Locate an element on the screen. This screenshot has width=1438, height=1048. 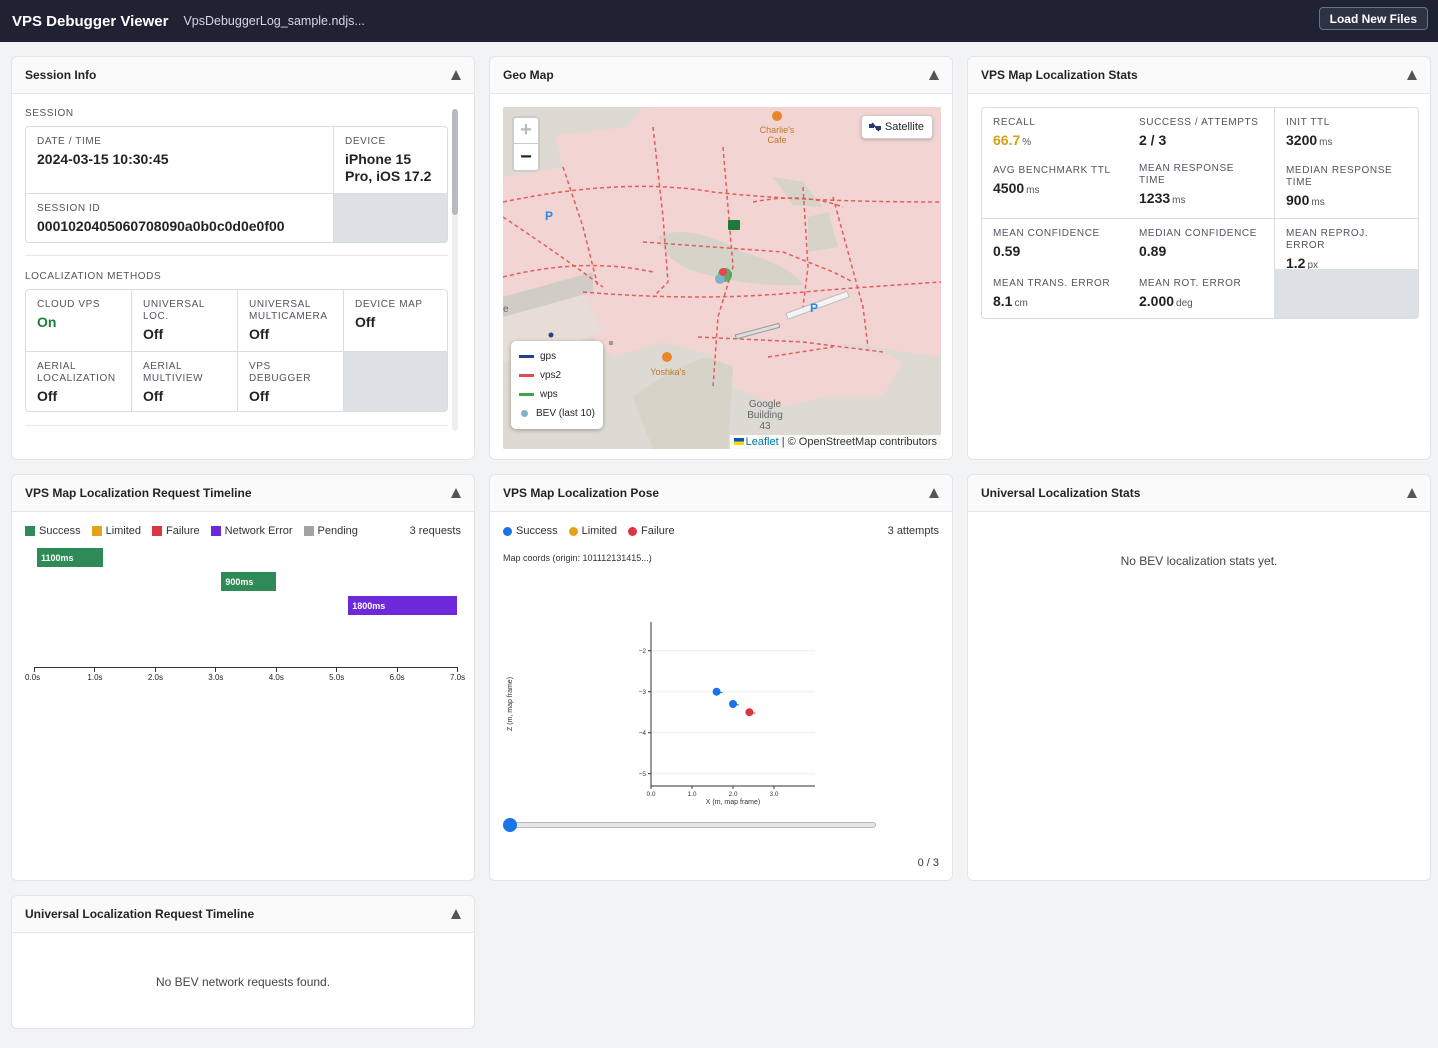
trans-error-label: MEAN TRANS. ERROR is located at coordinates (1052, 283).